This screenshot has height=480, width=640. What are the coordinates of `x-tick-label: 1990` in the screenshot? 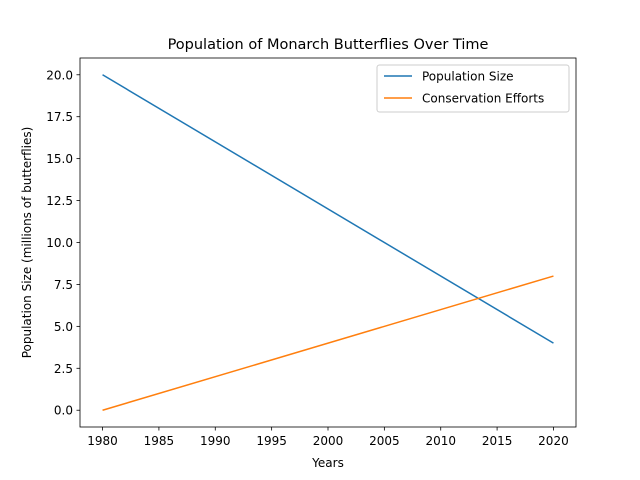 It's located at (215, 441).